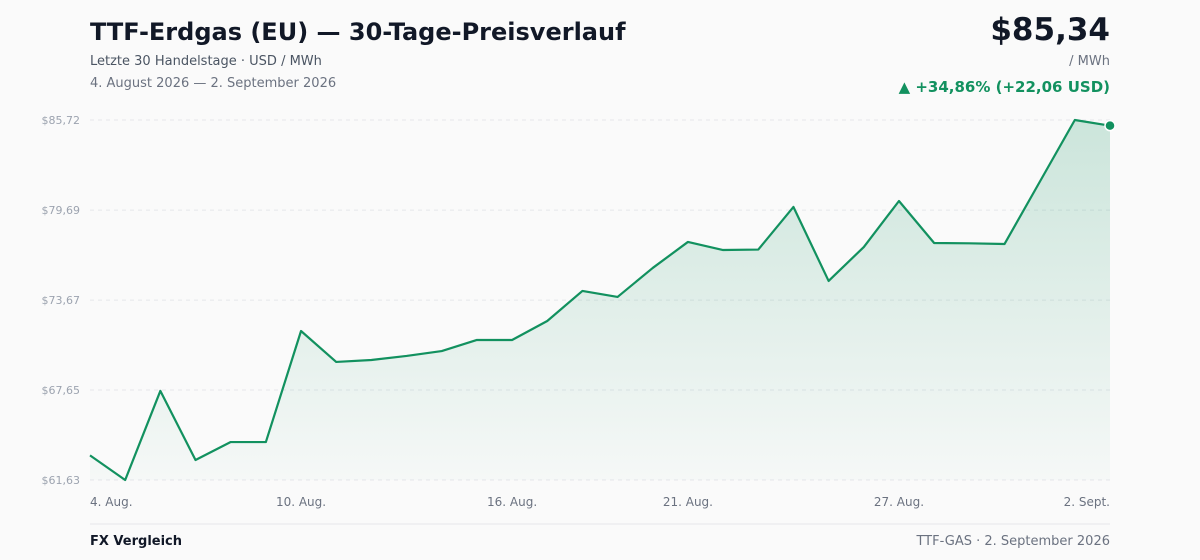 The width and height of the screenshot is (1200, 560). What do you see at coordinates (61, 480) in the screenshot?
I see `y-tick-label: $61,63` at bounding box center [61, 480].